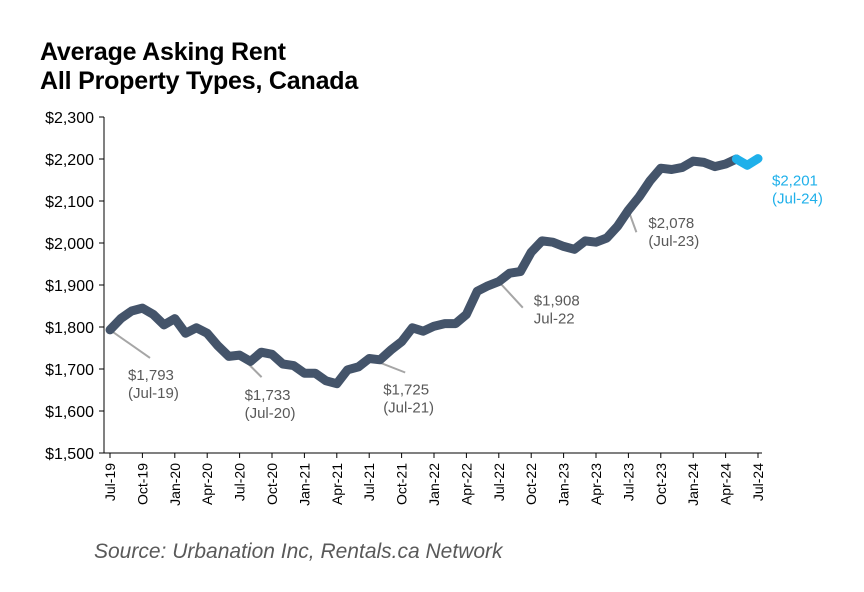 The image size is (864, 592). Describe the element at coordinates (795, 181) in the screenshot. I see `annotation-label: $2,201` at that location.